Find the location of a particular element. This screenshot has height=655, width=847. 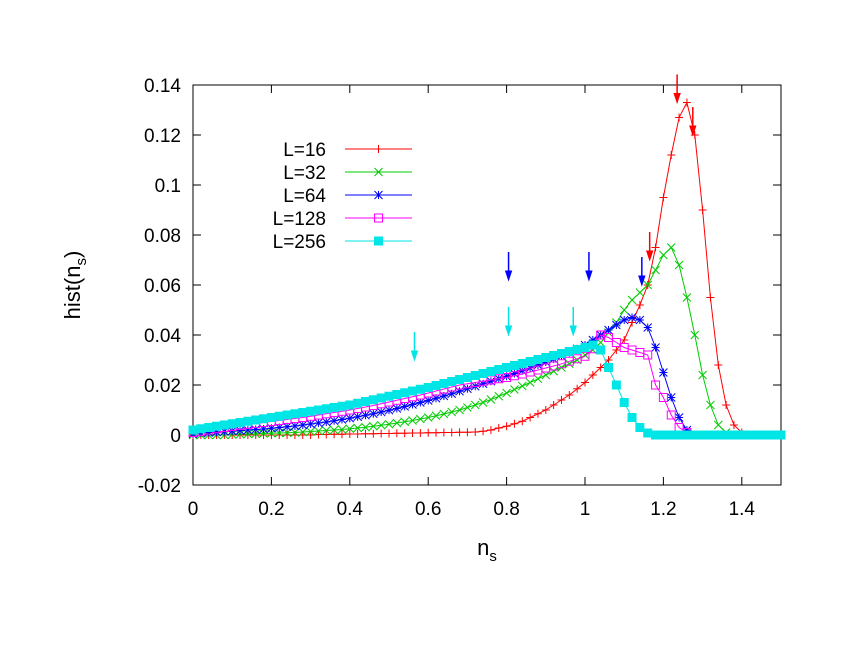

x-tick-label: 0.2 is located at coordinates (271, 509).